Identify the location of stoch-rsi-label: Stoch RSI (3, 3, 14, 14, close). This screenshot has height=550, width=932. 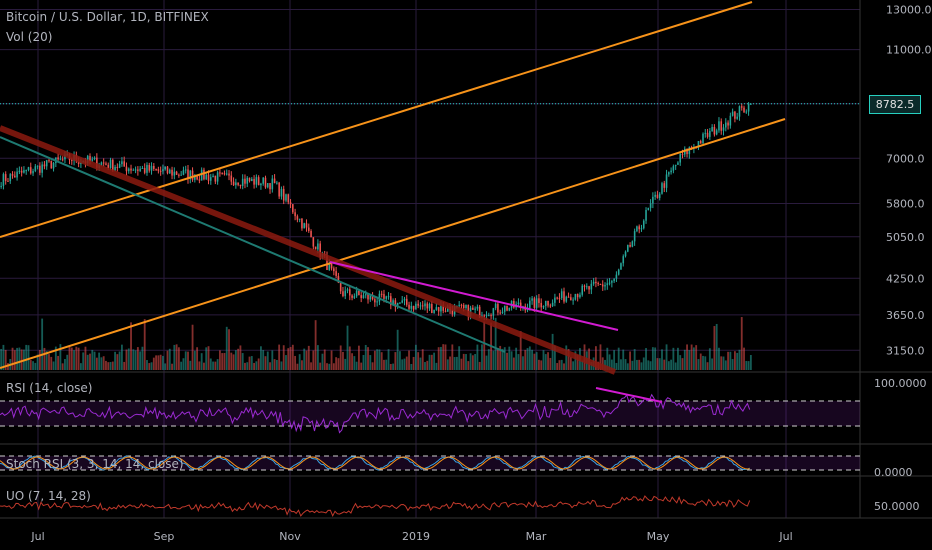
(95, 464).